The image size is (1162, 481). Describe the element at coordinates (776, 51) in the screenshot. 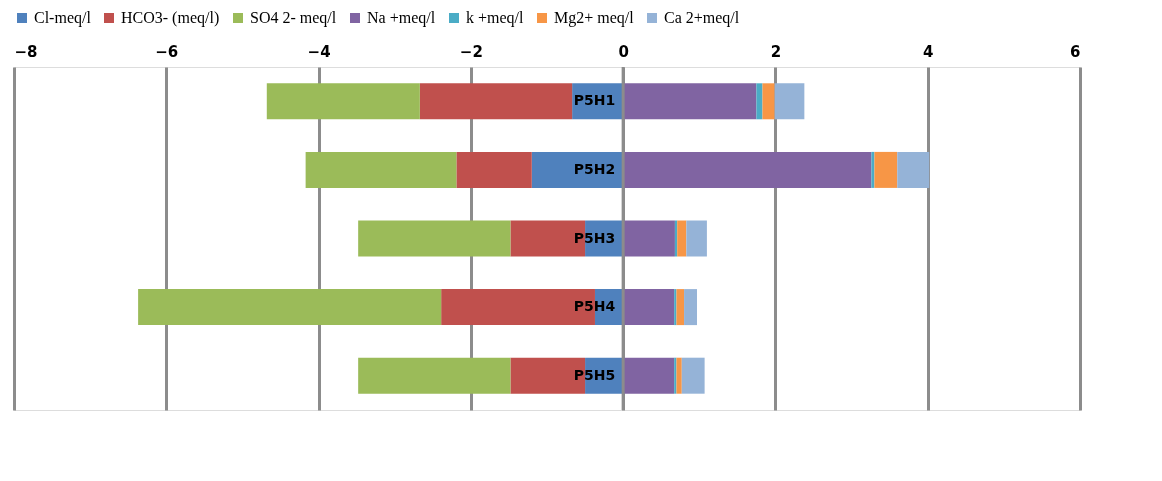

I see `x-tick-label: 2` at that location.